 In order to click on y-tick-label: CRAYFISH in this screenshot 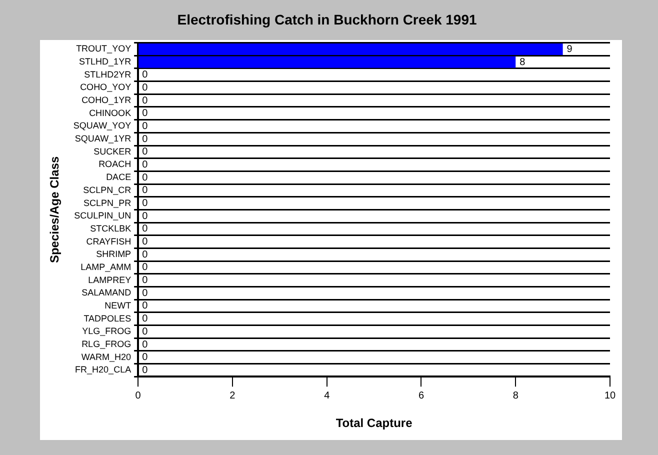, I will do `click(109, 241)`.